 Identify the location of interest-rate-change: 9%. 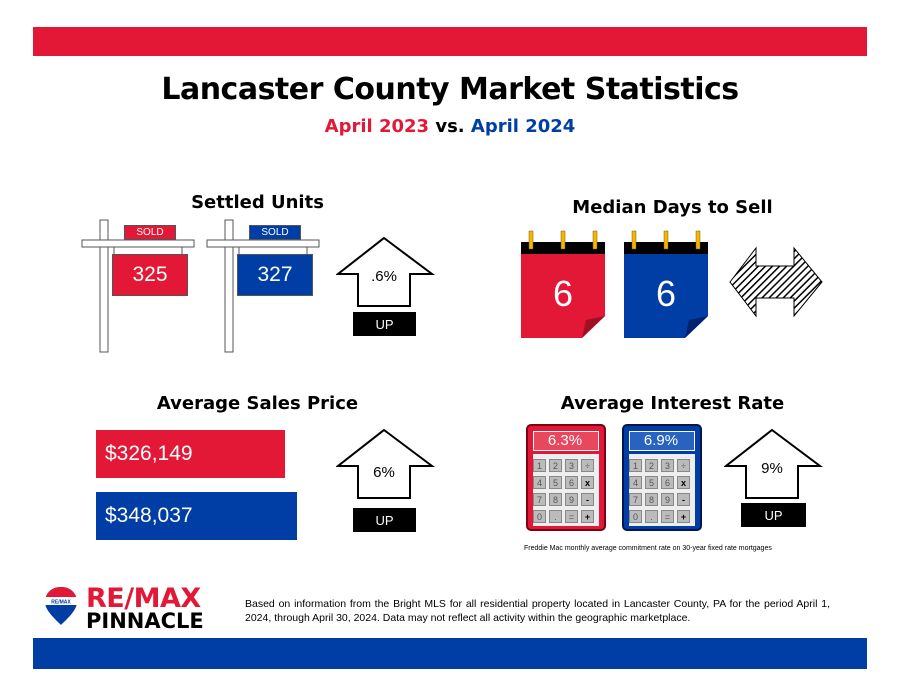
(772, 468).